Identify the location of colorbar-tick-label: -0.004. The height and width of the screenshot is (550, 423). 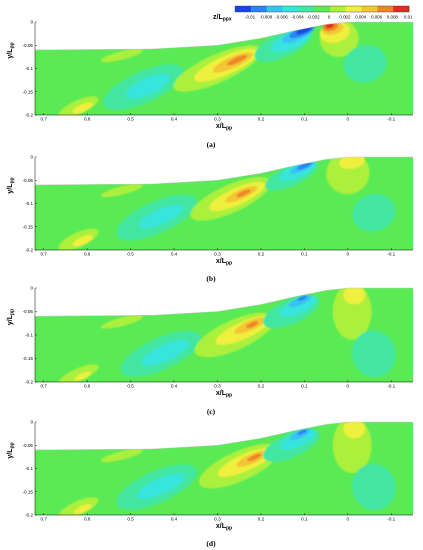
(297, 17).